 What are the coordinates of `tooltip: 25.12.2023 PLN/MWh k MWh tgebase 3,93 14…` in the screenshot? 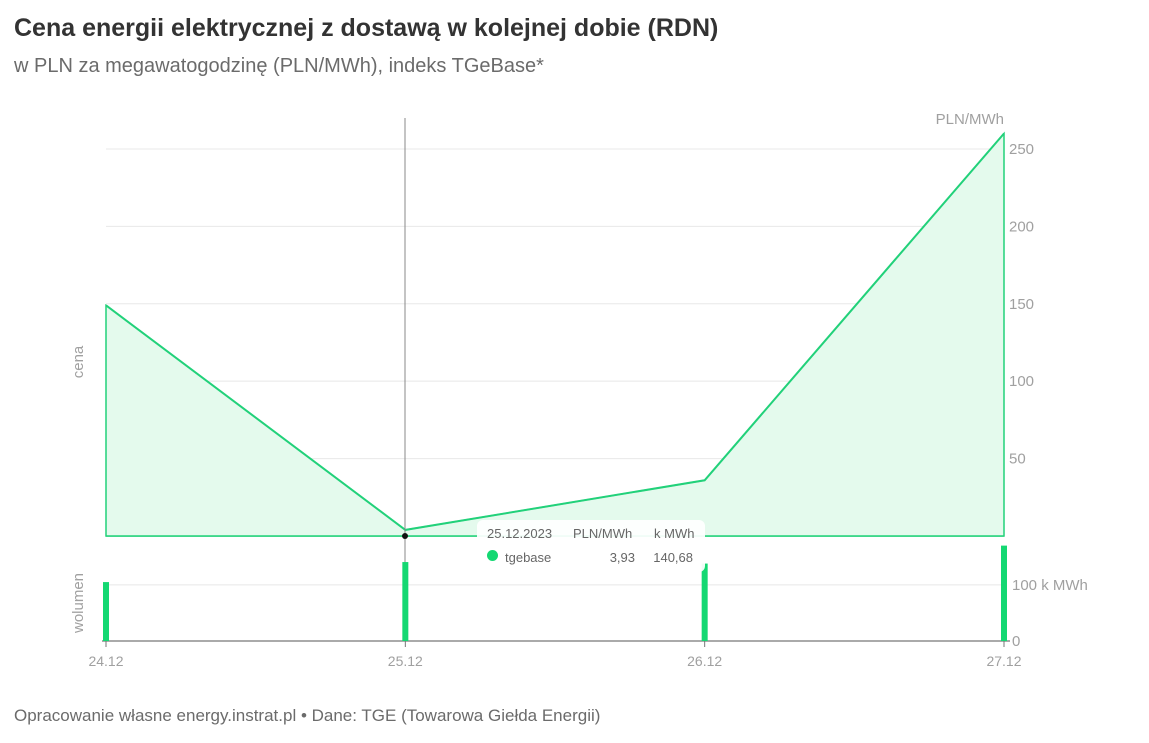 It's located at (591, 546).